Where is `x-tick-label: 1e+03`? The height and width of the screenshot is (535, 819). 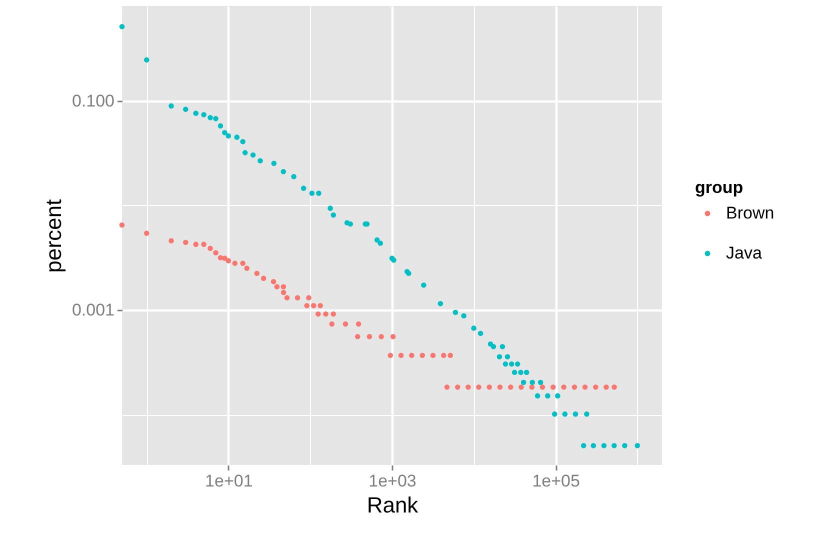 x-tick-label: 1e+03 is located at coordinates (392, 481).